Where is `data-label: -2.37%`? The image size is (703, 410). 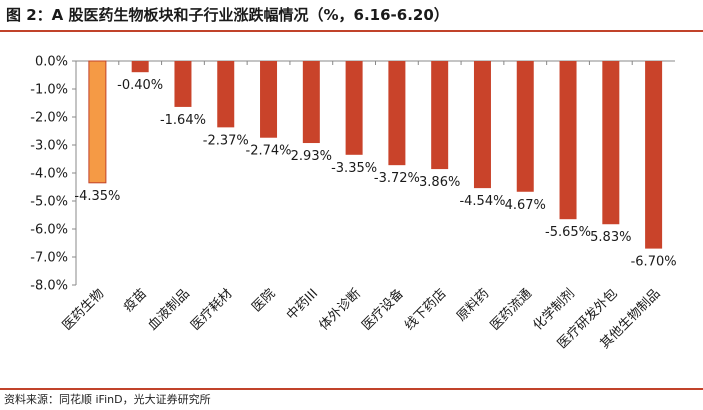
data-label: -2.37% is located at coordinates (226, 140).